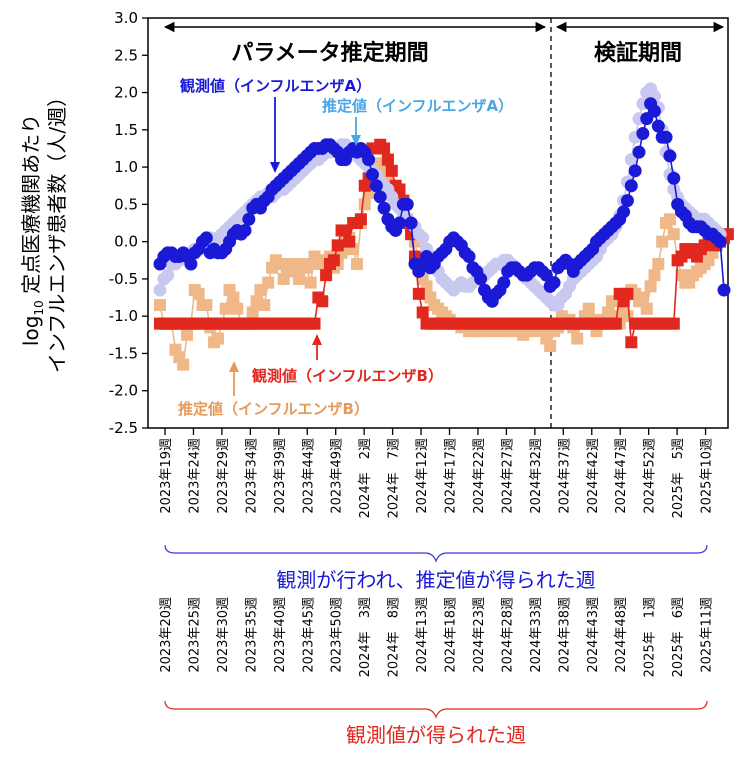 This screenshot has width=745, height=768. What do you see at coordinates (678, 478) in the screenshot?
I see `week-label-top: 2025年 5週` at bounding box center [678, 478].